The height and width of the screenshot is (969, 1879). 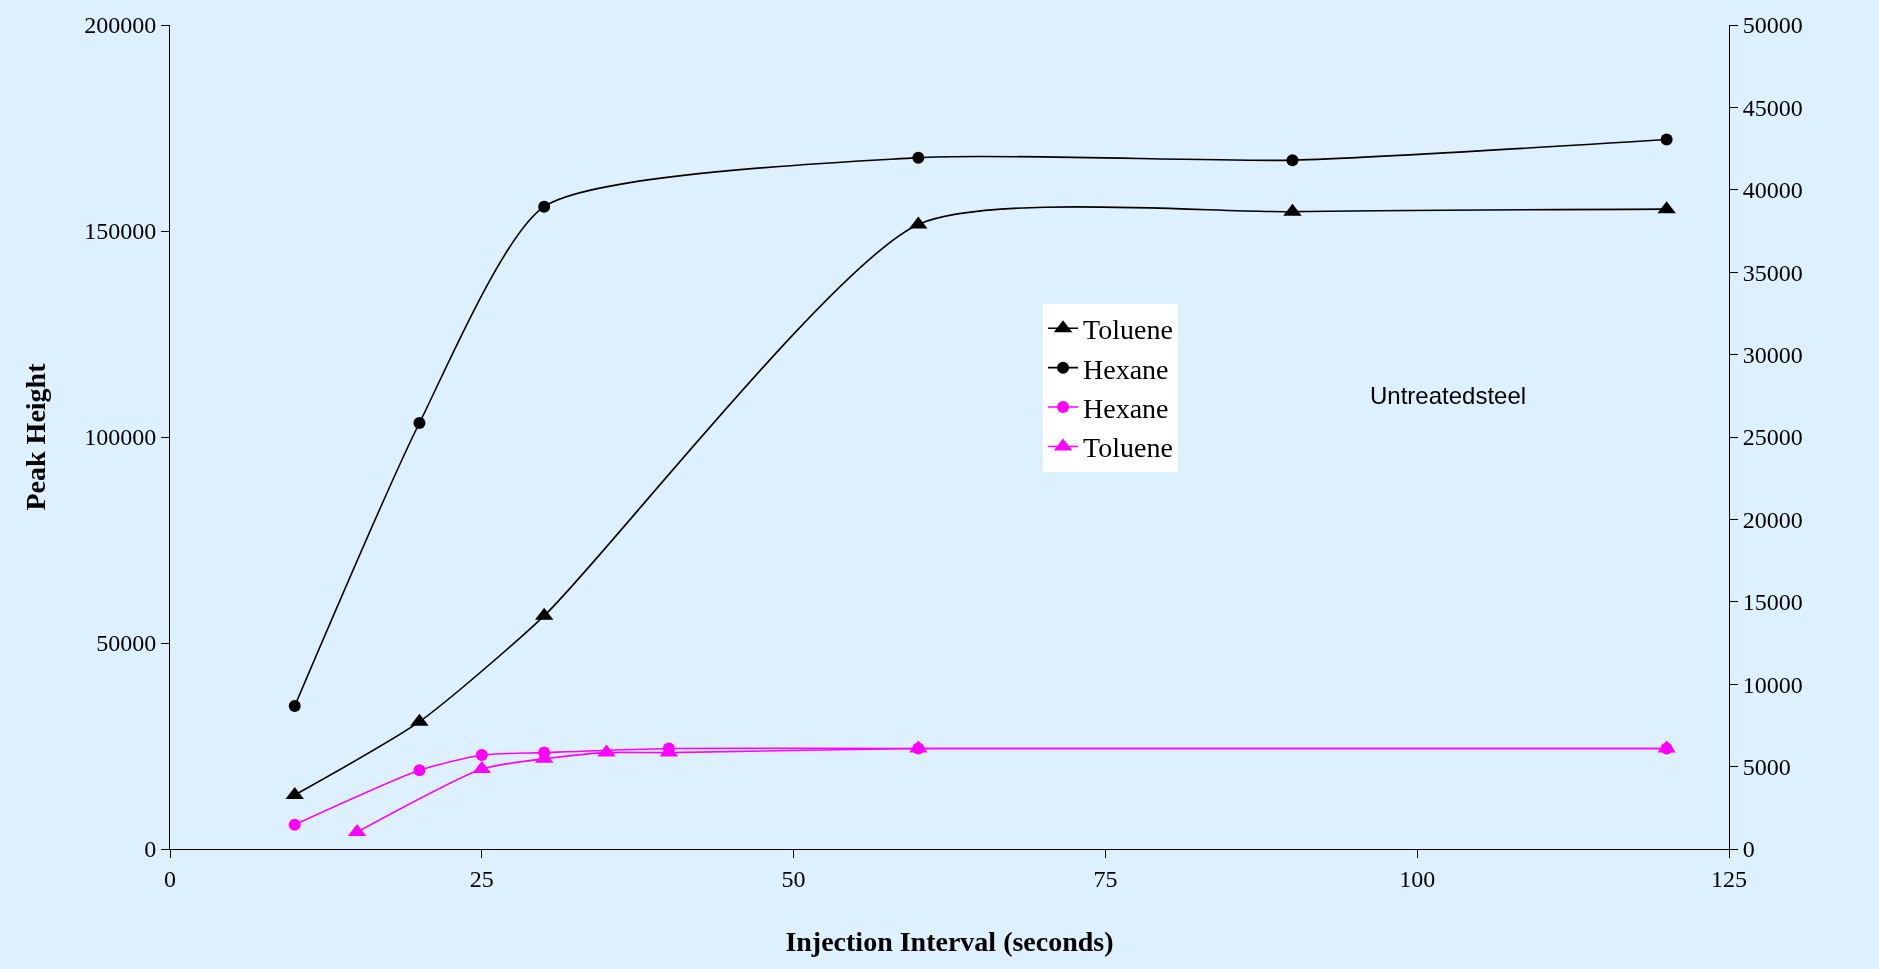 What do you see at coordinates (481, 878) in the screenshot?
I see `x-tick-label: 25` at bounding box center [481, 878].